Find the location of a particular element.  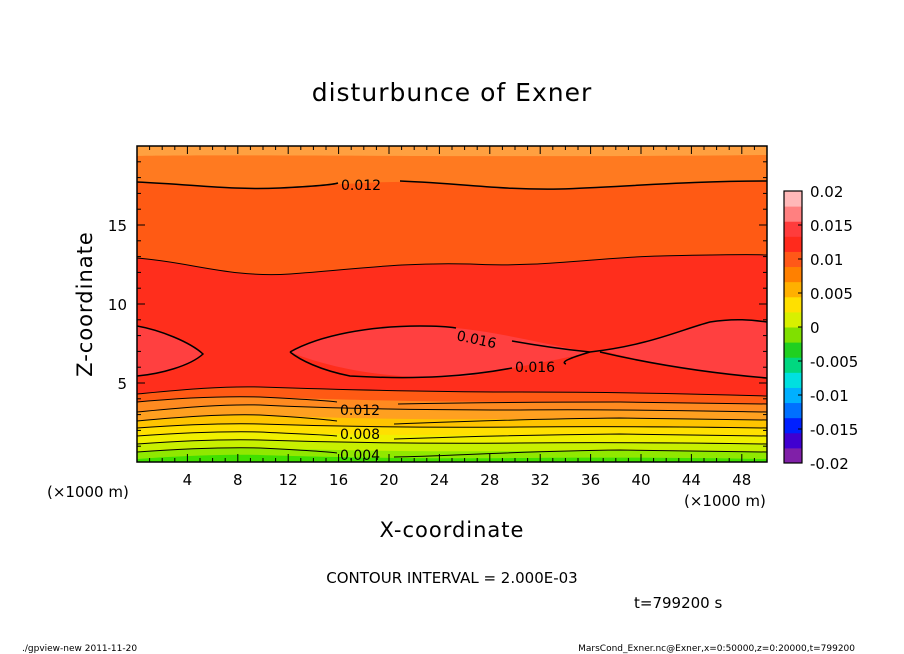

max-center is located at coordinates (440, 352).